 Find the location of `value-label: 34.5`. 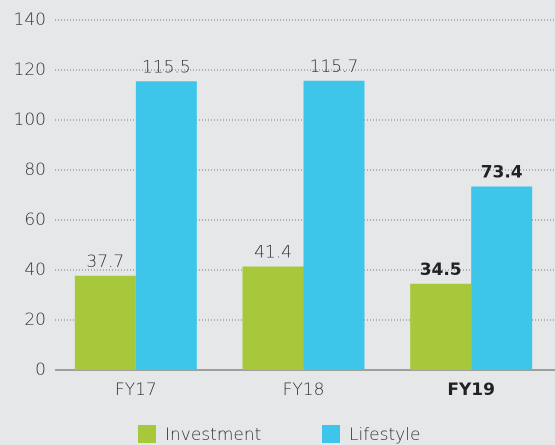

value-label: 34.5 is located at coordinates (441, 270).